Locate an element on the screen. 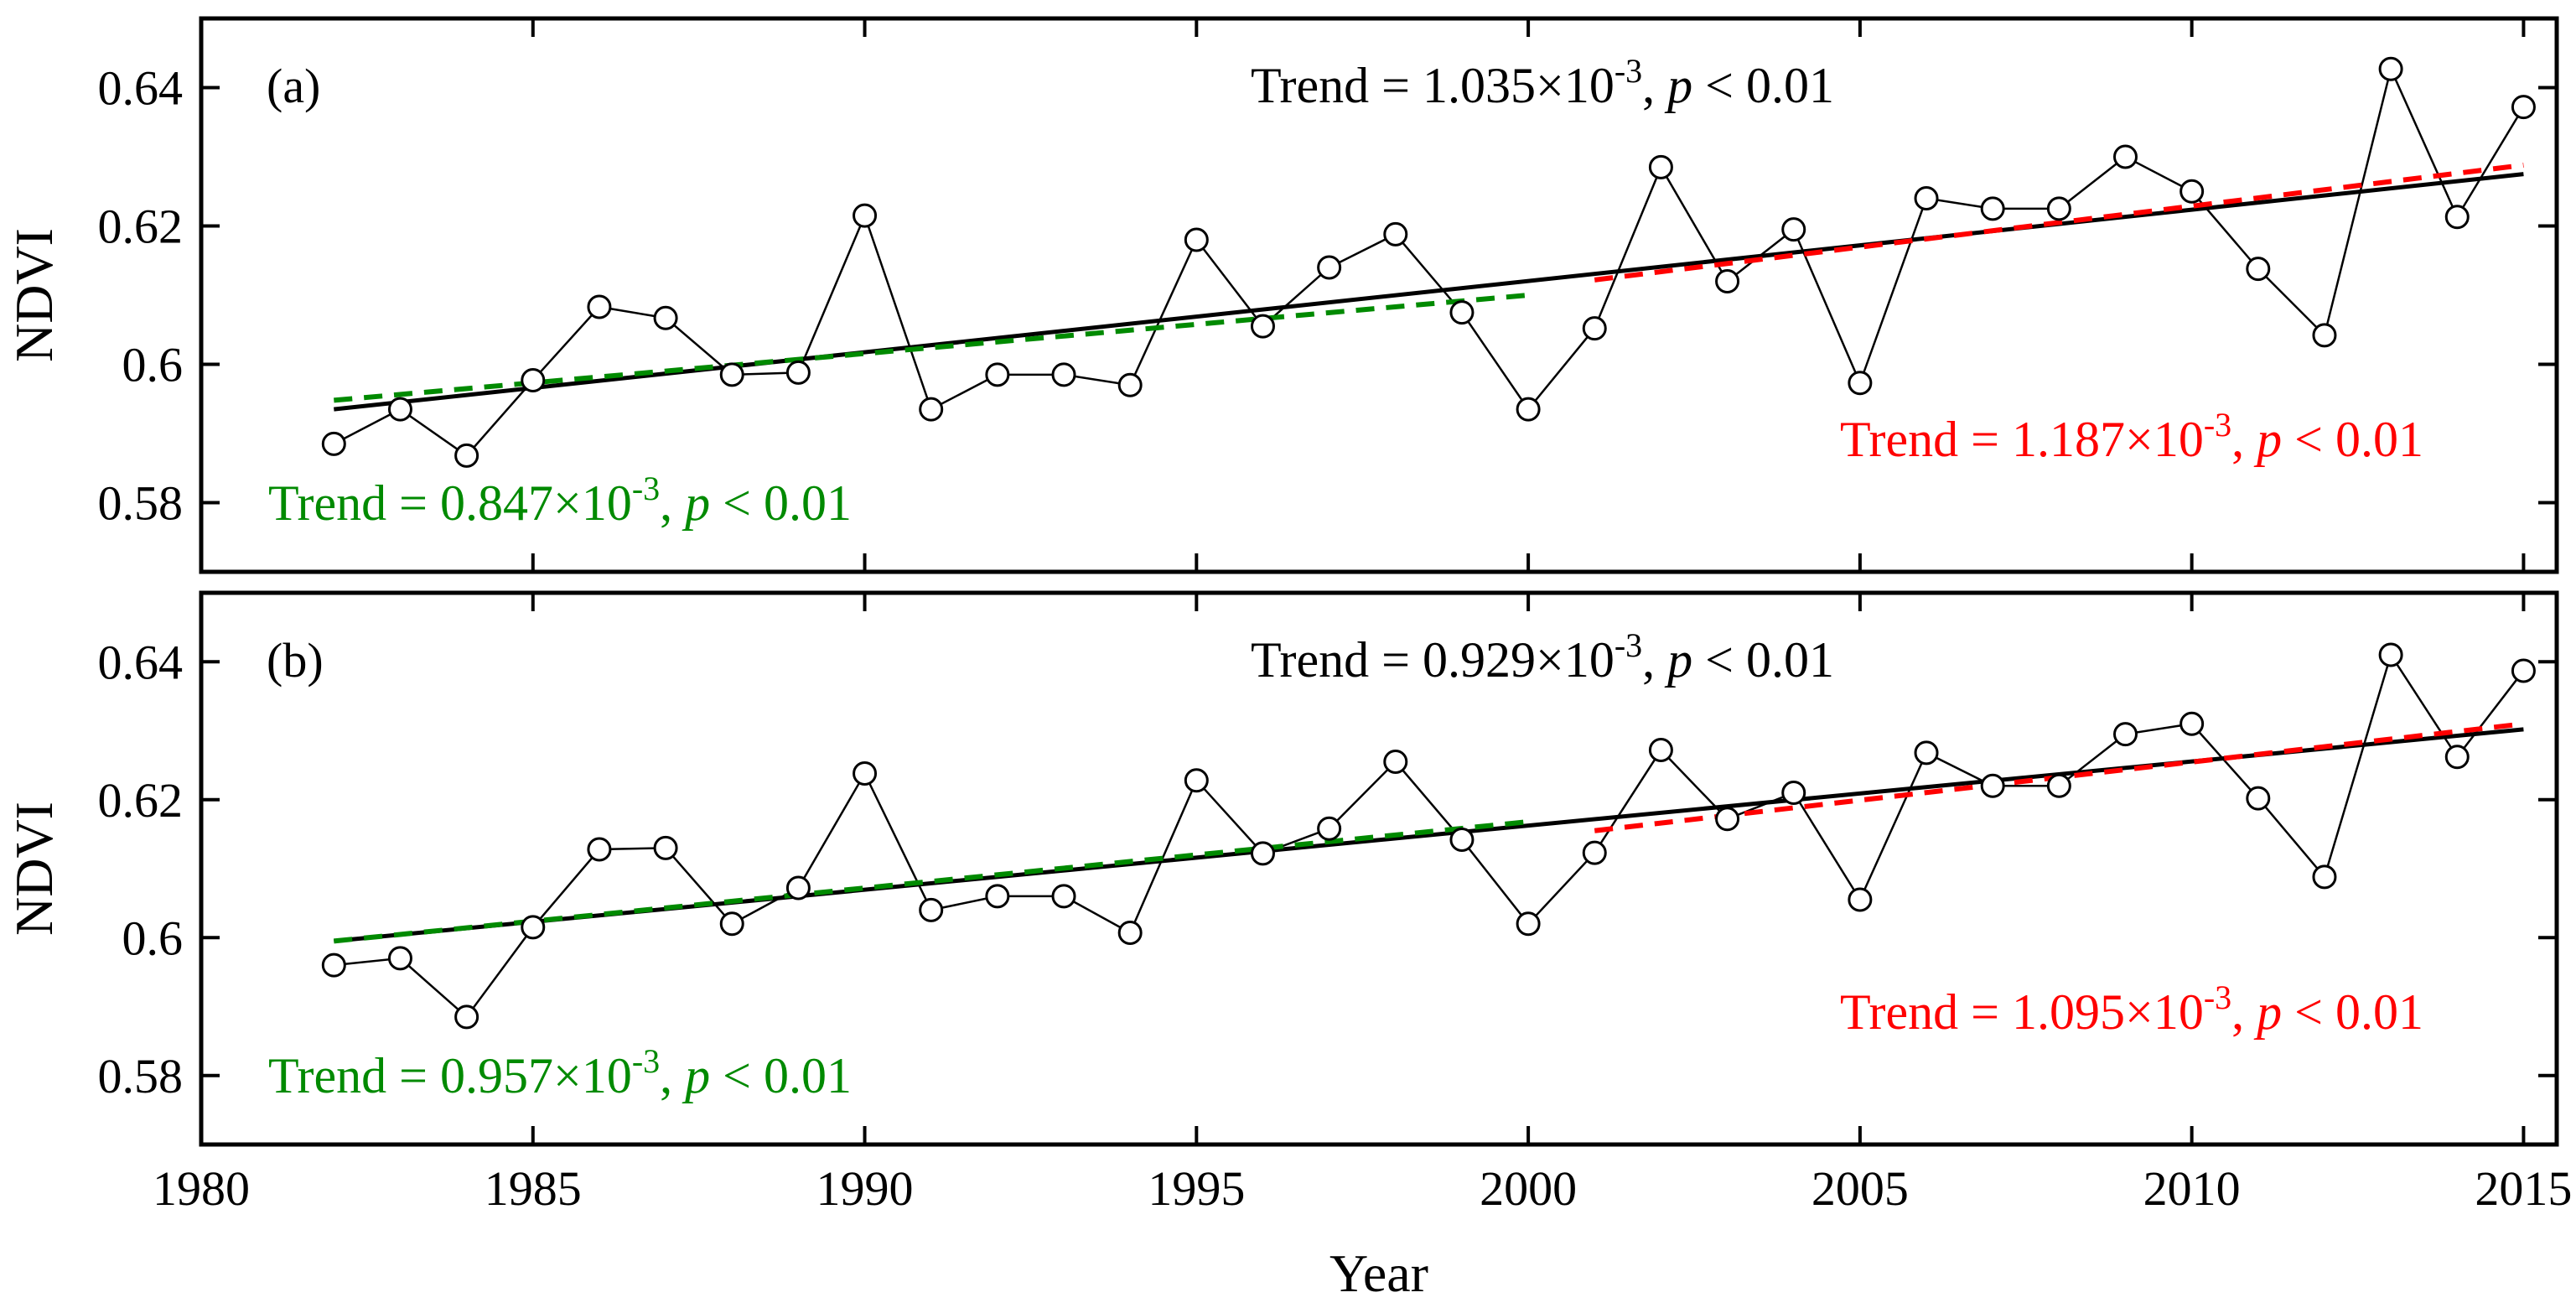  trend-value: Trend = 0.929×10 is located at coordinates (1433, 660).